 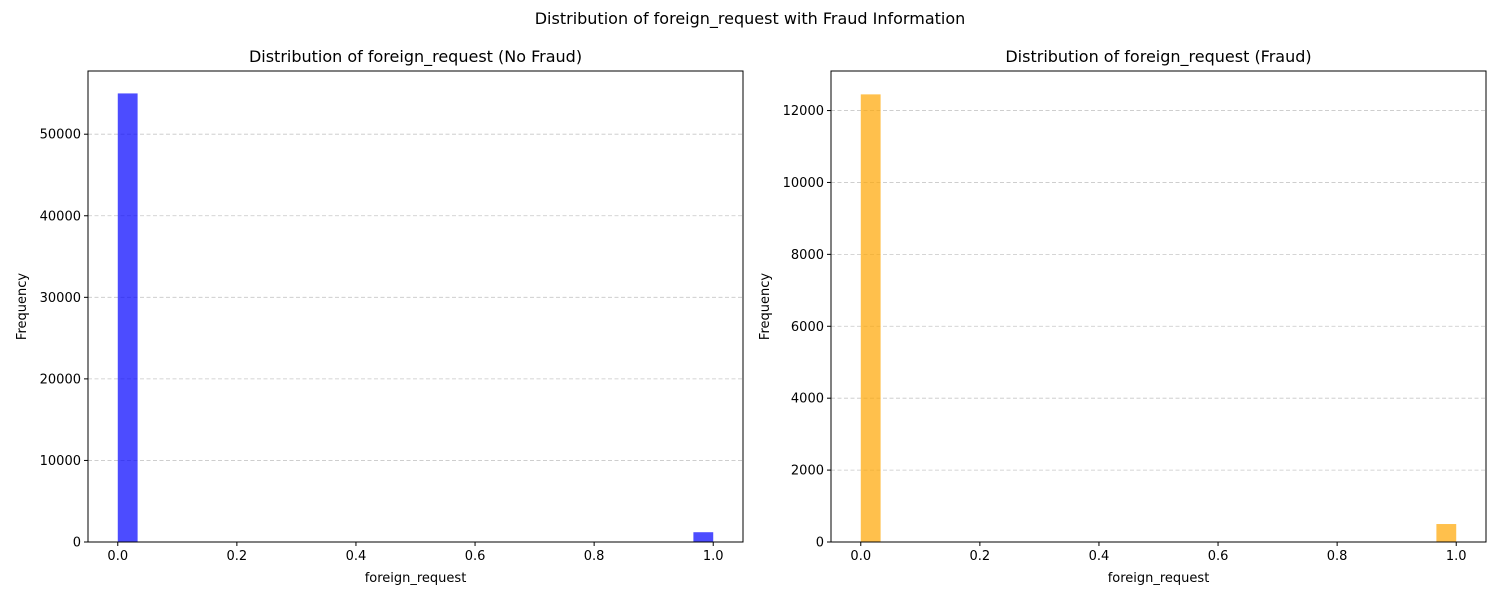 What do you see at coordinates (807, 255) in the screenshot?
I see `y-tick-label: 8000` at bounding box center [807, 255].